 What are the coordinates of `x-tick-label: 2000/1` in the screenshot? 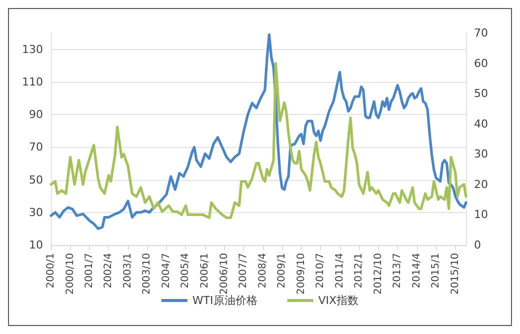 It's located at (51, 270).